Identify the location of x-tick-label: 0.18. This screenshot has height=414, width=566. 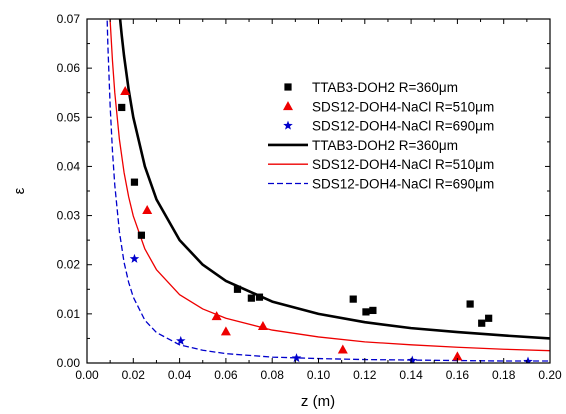
(504, 375).